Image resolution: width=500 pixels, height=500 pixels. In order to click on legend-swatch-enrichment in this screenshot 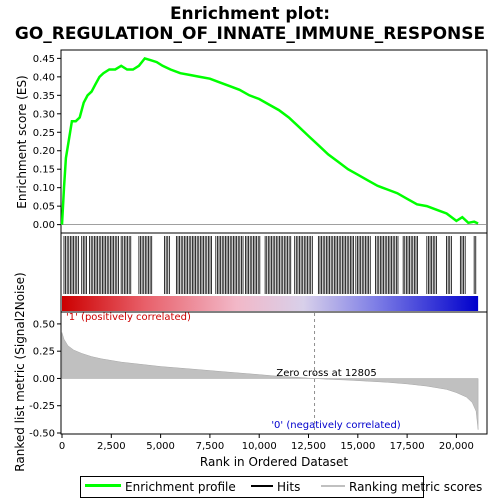, I will do `click(103, 485)`.